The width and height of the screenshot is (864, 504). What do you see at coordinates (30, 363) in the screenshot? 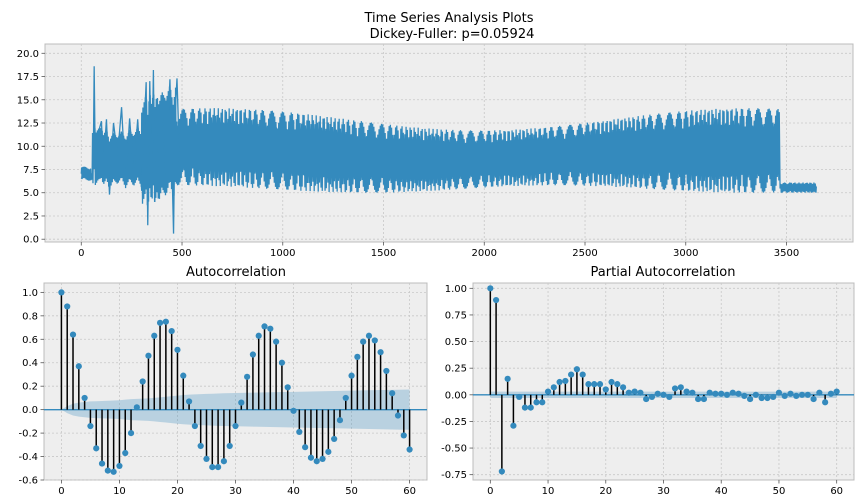
I see `acf-y-tick-label: 0.4` at bounding box center [30, 363].